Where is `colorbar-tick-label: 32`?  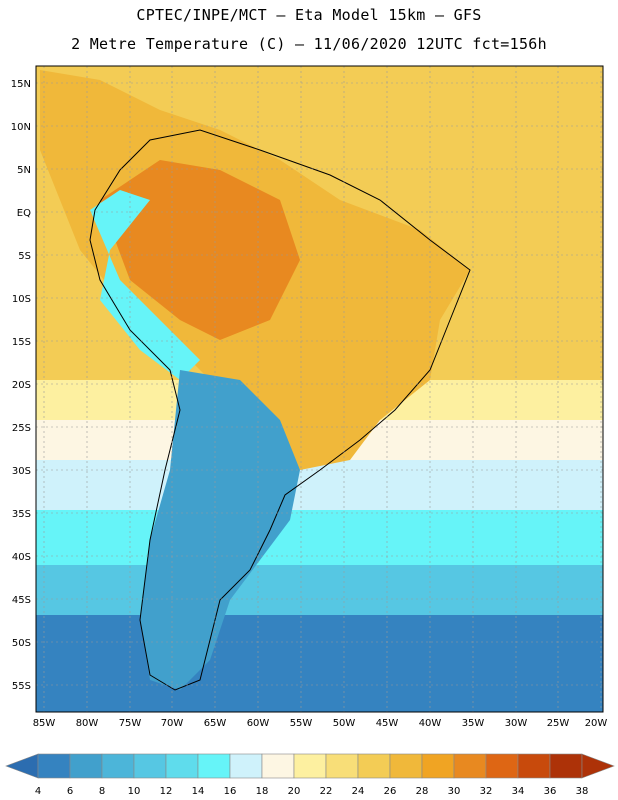
colorbar-tick-label: 32 is located at coordinates (486, 791).